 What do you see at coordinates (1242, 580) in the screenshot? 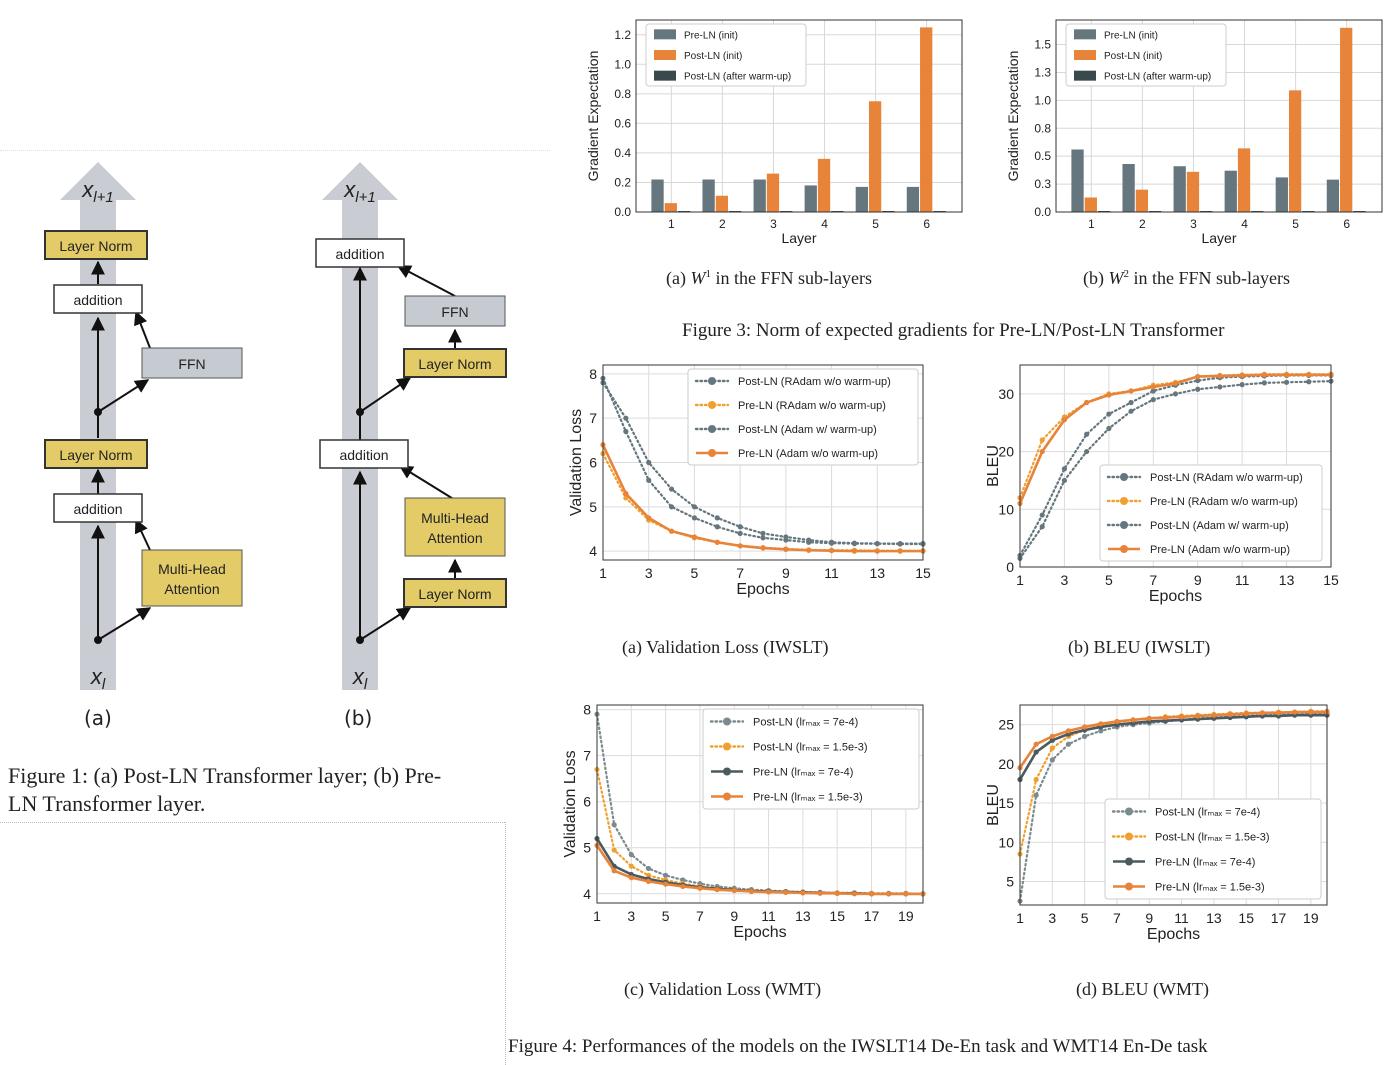
I see `x-tick-label: 11` at bounding box center [1242, 580].